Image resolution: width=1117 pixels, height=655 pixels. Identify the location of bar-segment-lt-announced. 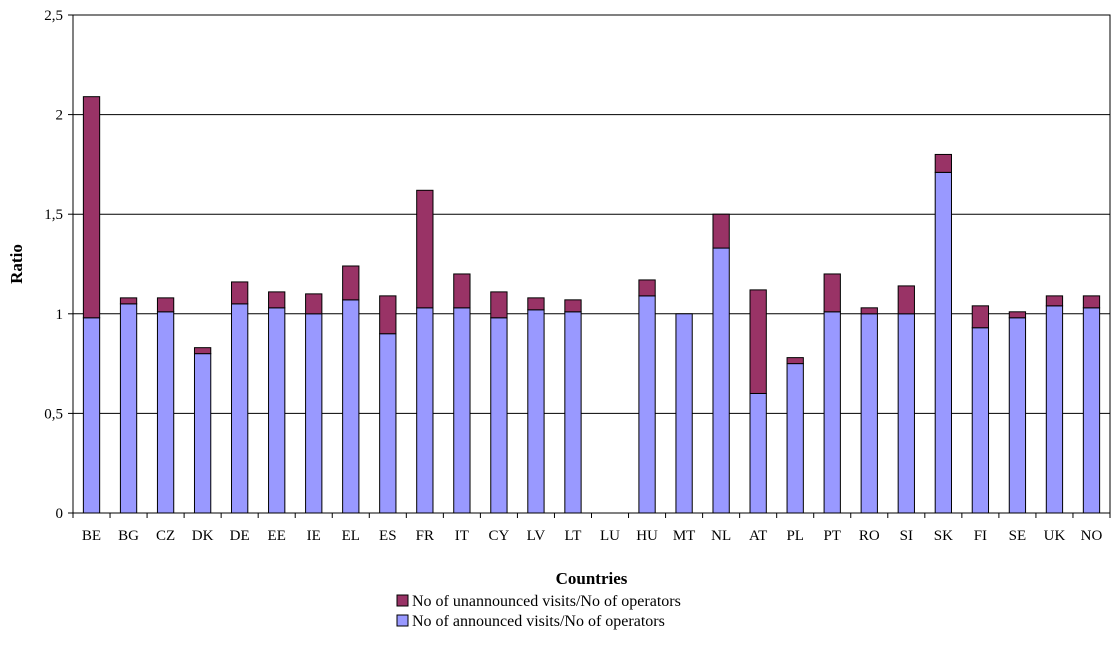
(573, 412).